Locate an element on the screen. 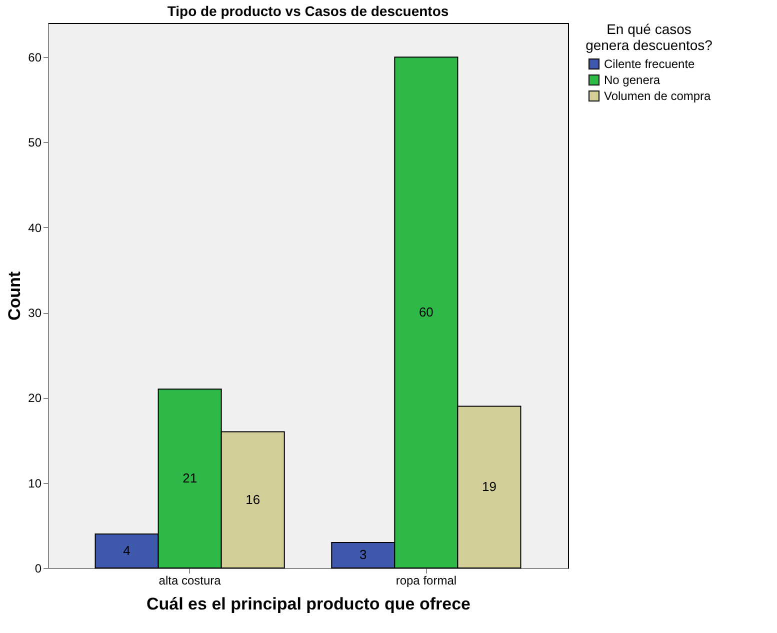 This screenshot has width=777, height=633. data-label: 16 is located at coordinates (253, 499).